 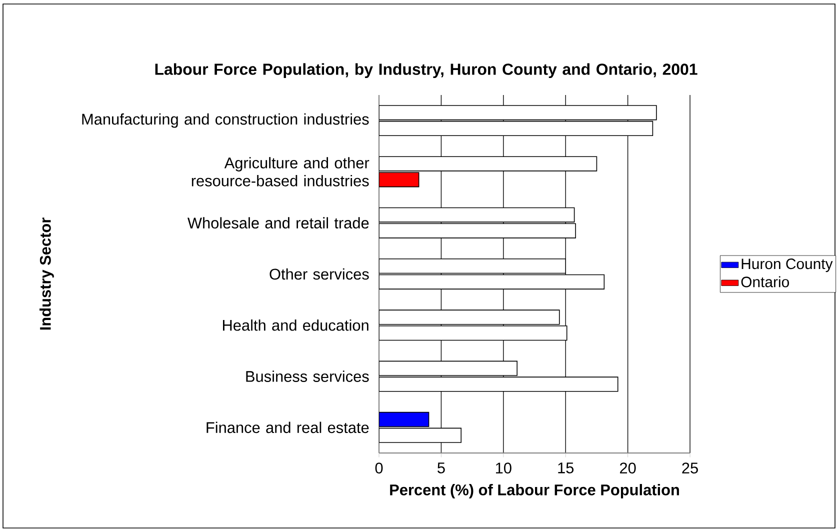 What do you see at coordinates (319, 274) in the screenshot?
I see `y-tick-label: Other services` at bounding box center [319, 274].